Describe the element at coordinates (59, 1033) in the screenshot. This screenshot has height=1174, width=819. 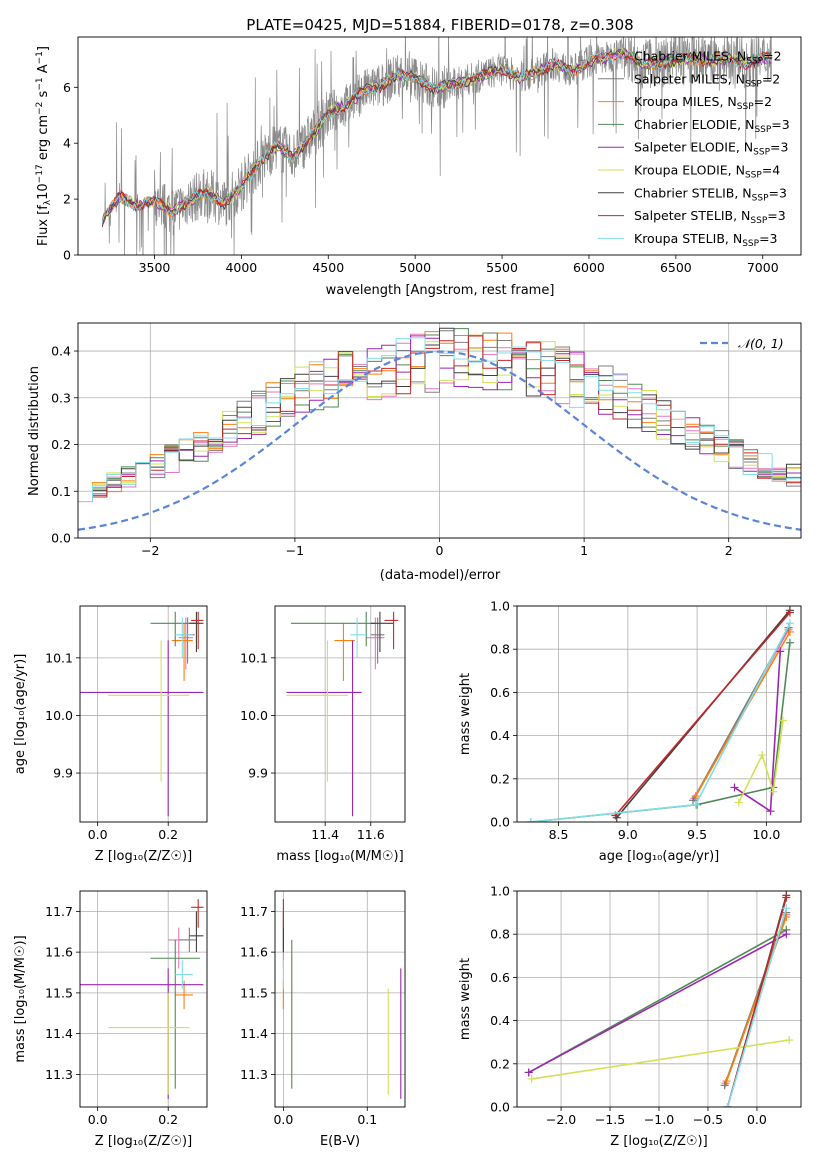
I see `y-tick-label: 11.4` at that location.